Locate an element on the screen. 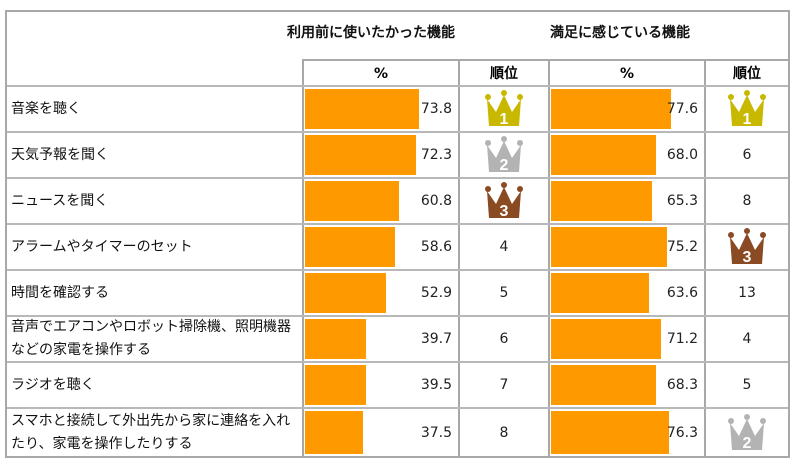 This screenshot has width=800, height=465. satisfied-pct-cell: 76.3 is located at coordinates (626, 432).